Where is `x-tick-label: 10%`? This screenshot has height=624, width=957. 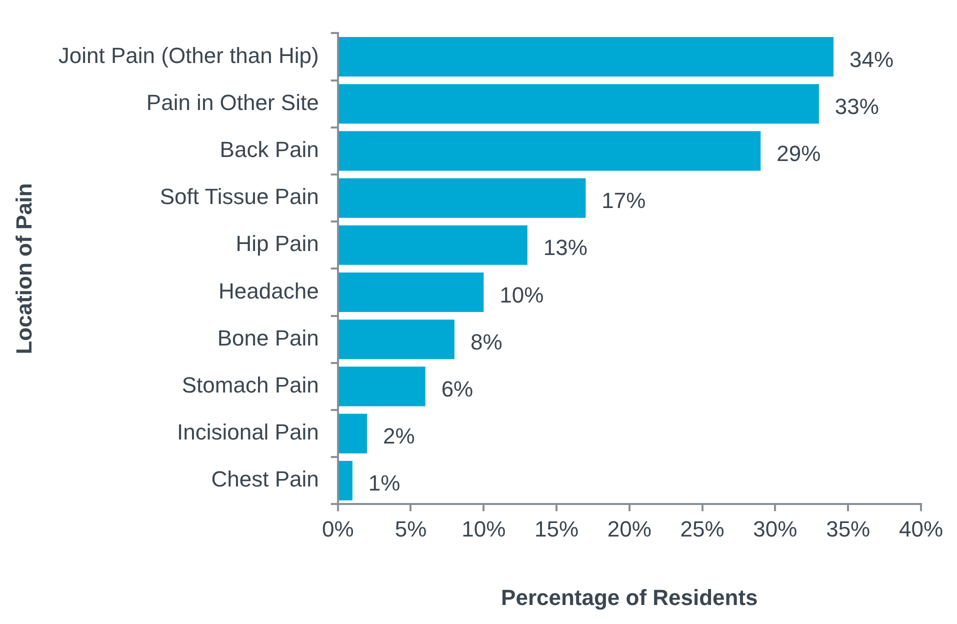 x-tick-label: 10% is located at coordinates (484, 529).